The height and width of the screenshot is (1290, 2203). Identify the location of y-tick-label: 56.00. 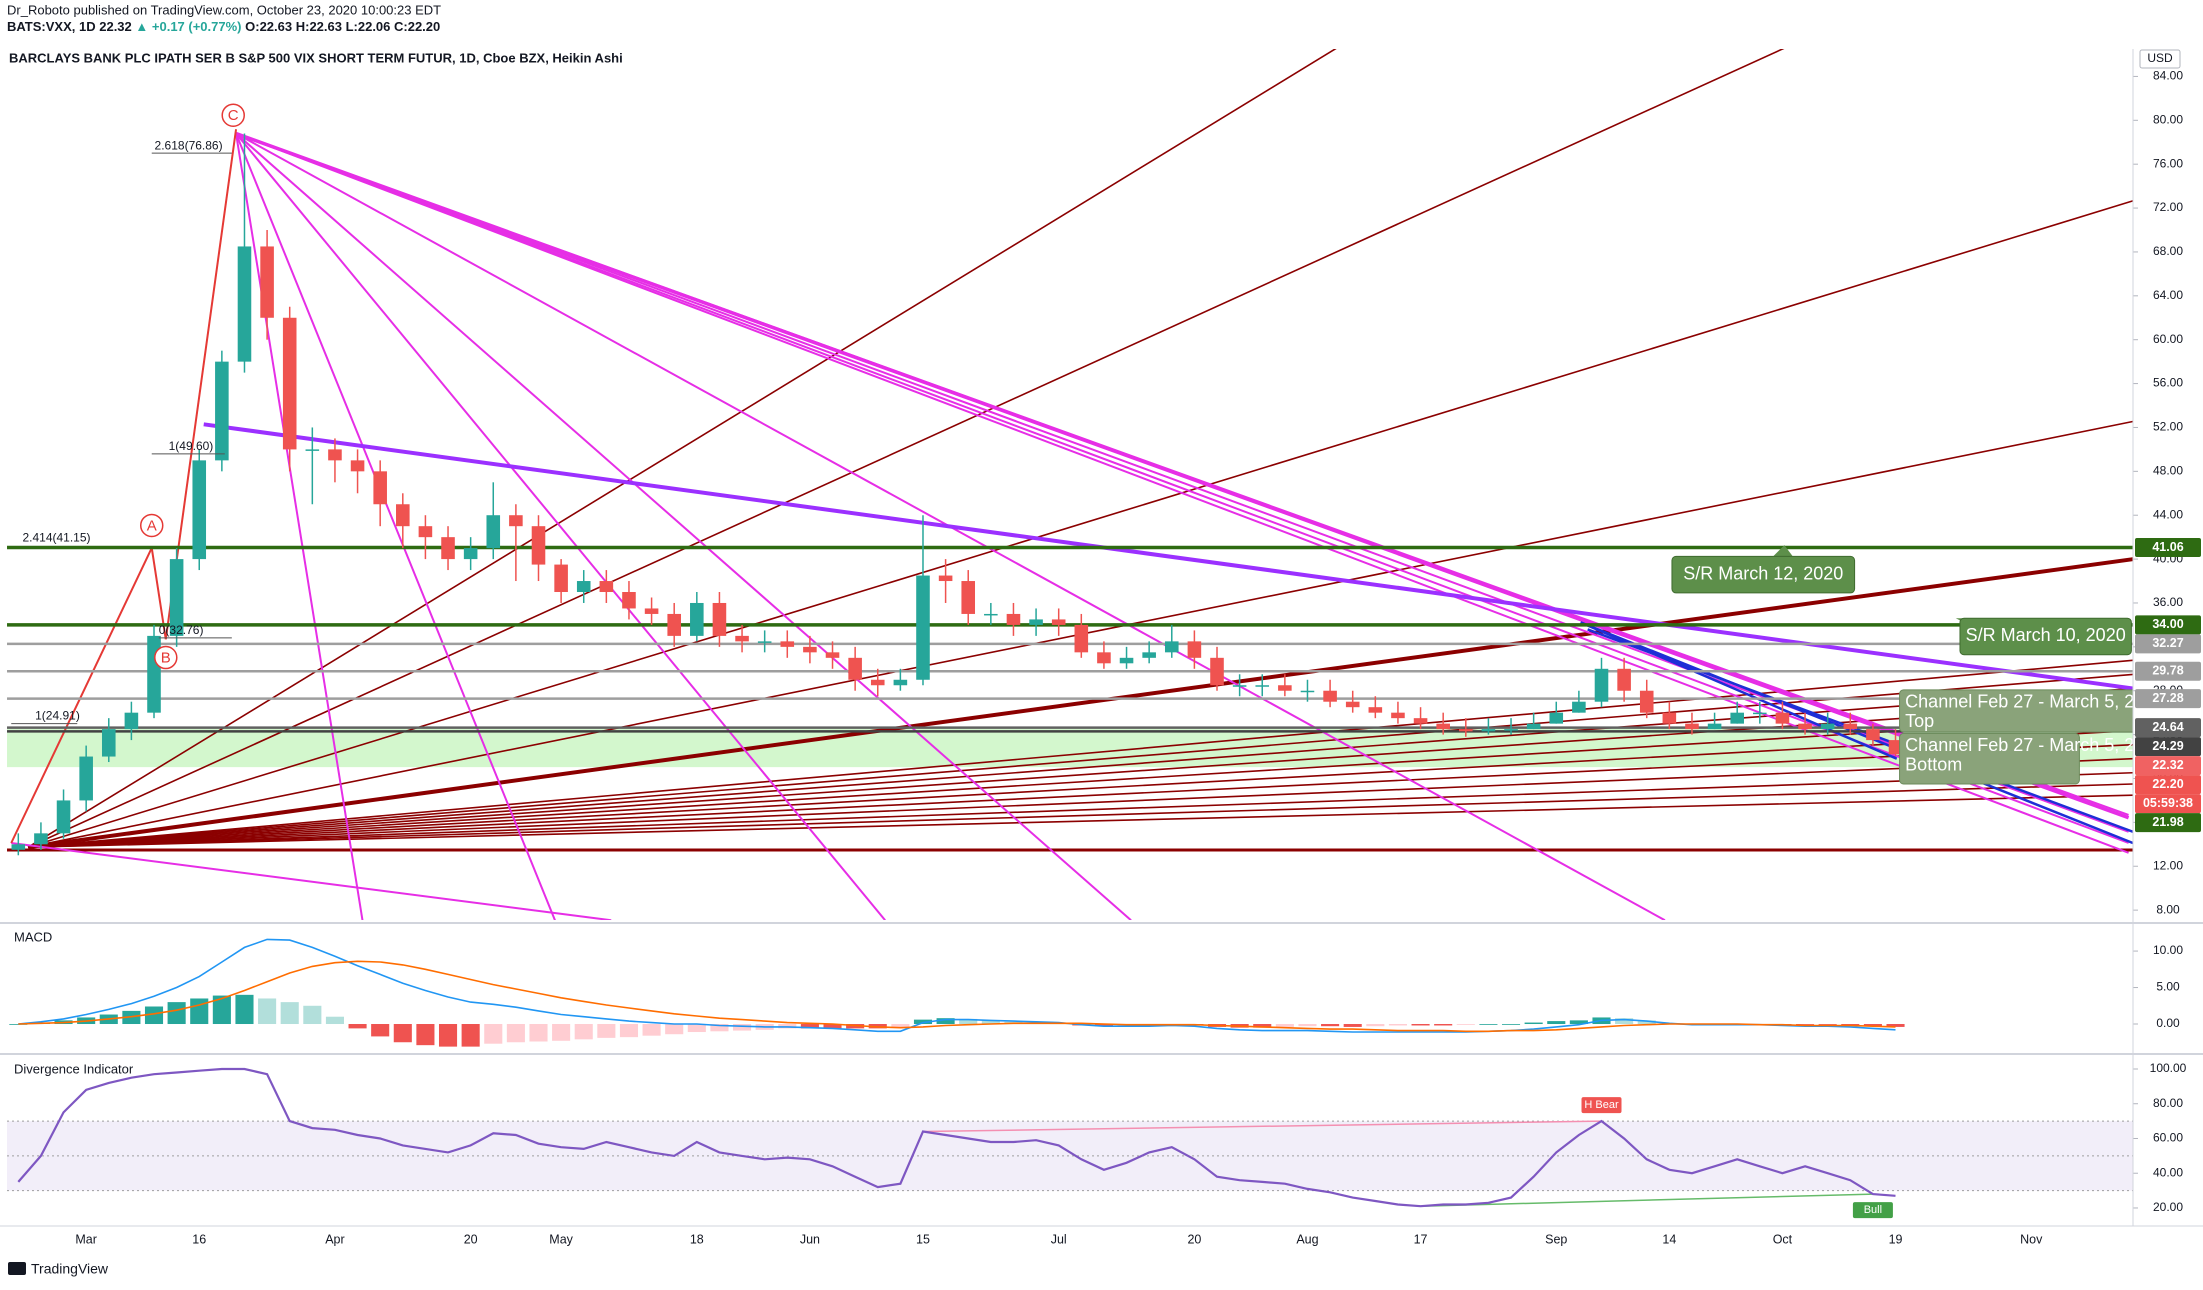
(2168, 383).